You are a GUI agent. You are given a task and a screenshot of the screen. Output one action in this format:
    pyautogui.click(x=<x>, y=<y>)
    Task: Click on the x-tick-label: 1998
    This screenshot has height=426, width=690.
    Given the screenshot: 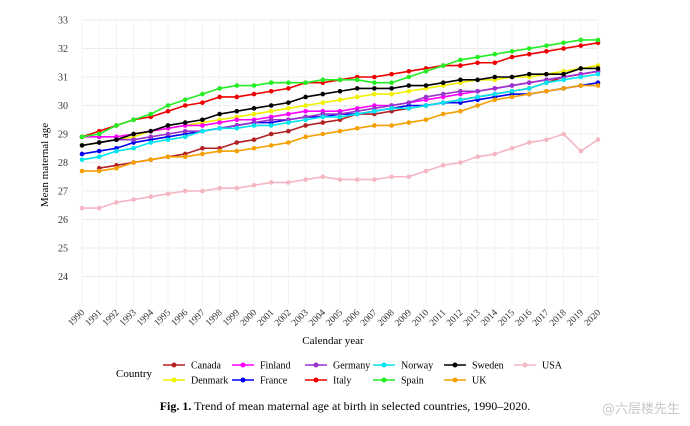 What is the action you would take?
    pyautogui.click(x=214, y=318)
    